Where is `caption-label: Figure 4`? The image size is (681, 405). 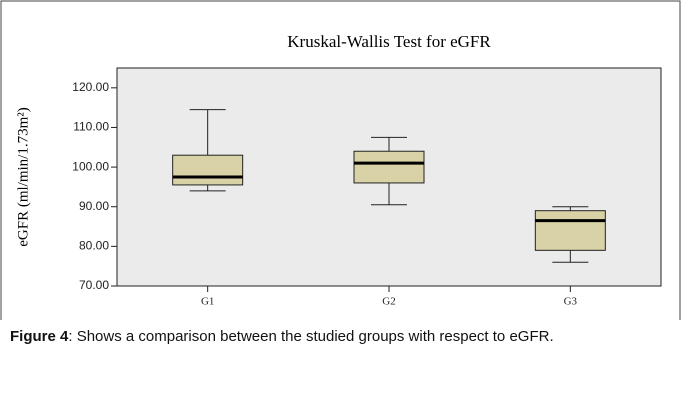 caption-label: Figure 4 is located at coordinates (39, 336).